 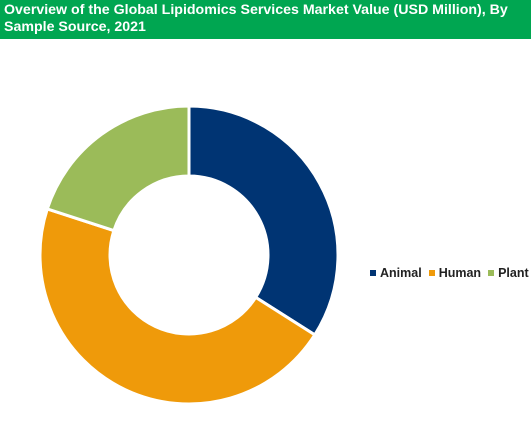 What do you see at coordinates (373, 273) in the screenshot?
I see `legend-swatch-animal` at bounding box center [373, 273].